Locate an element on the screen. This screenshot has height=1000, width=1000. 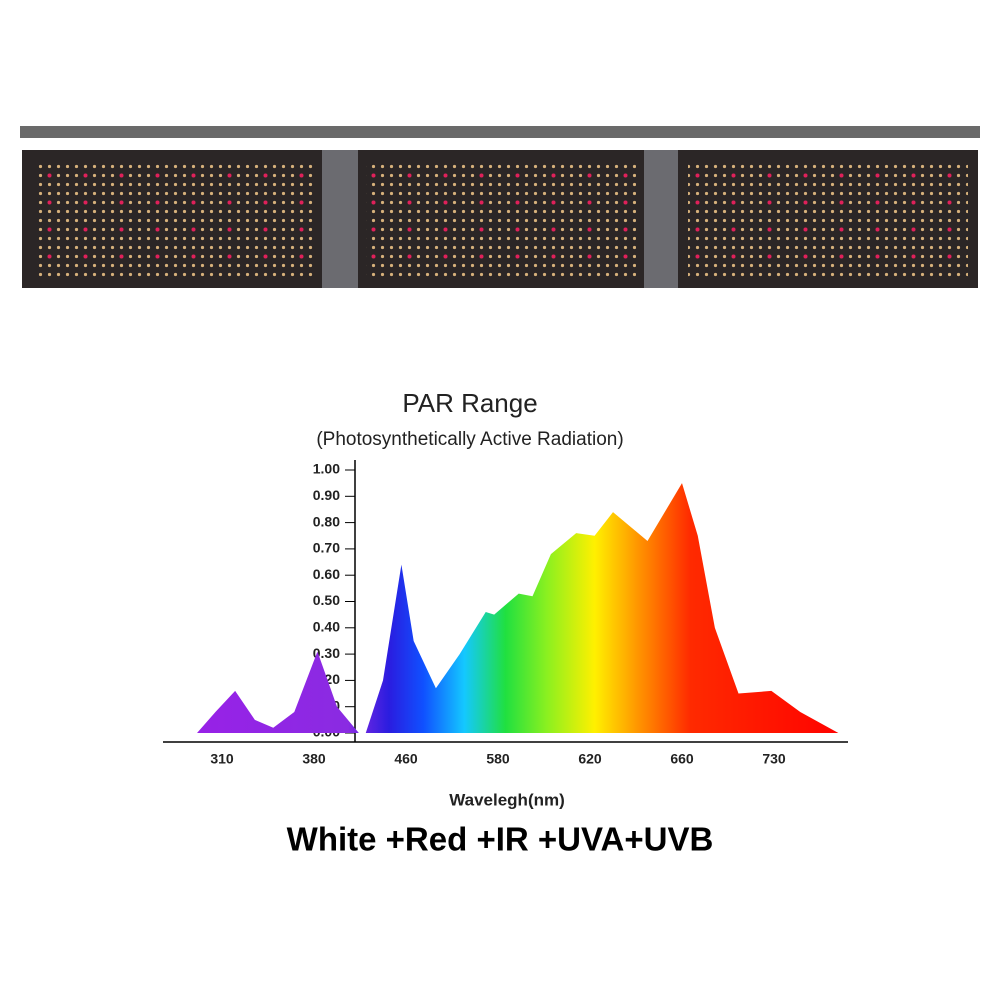
y-tick-label: 0.70 is located at coordinates (326, 548).